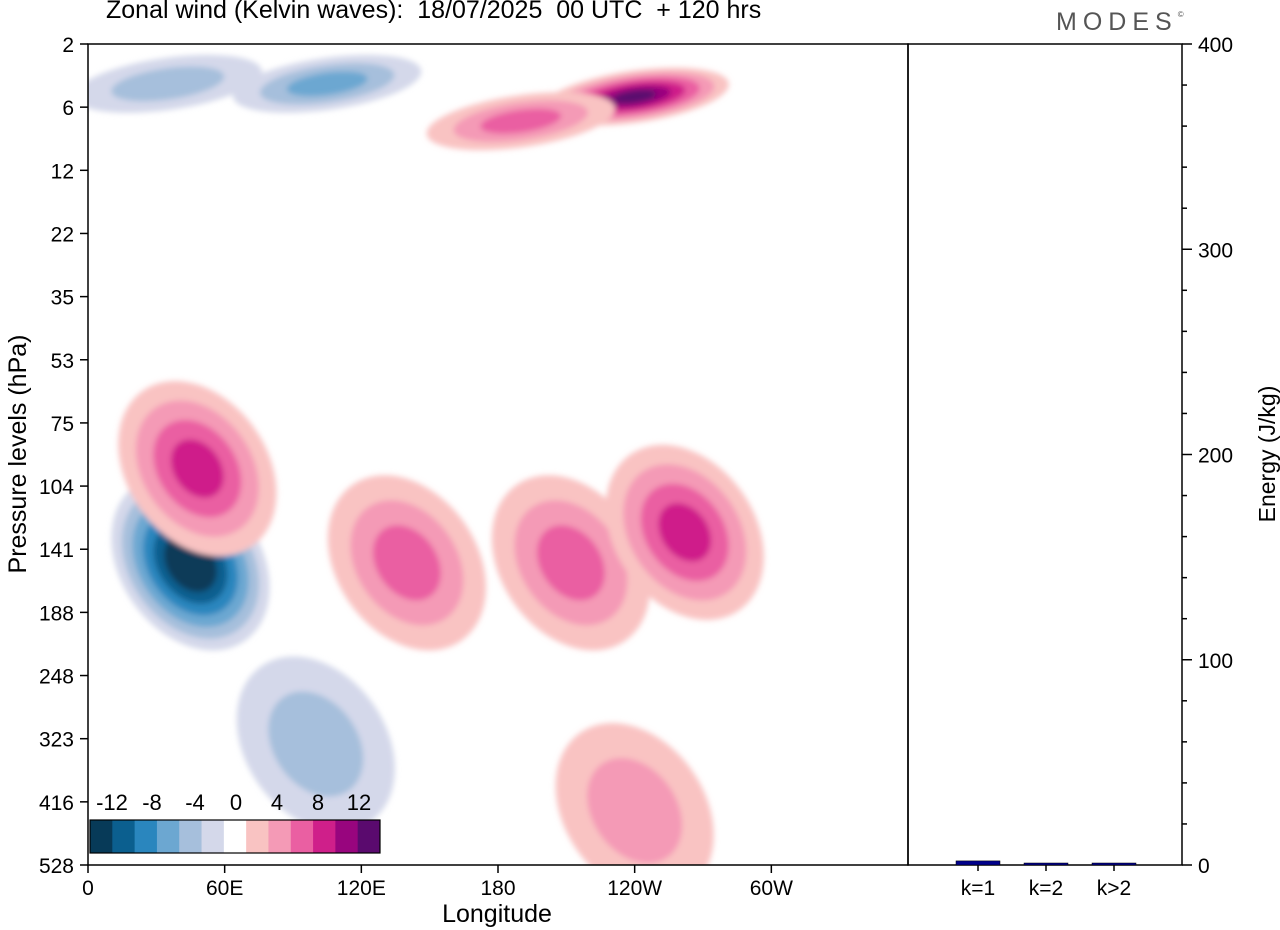 This screenshot has height=930, width=1280. I want to click on colorbar-frame, so click(235, 836).